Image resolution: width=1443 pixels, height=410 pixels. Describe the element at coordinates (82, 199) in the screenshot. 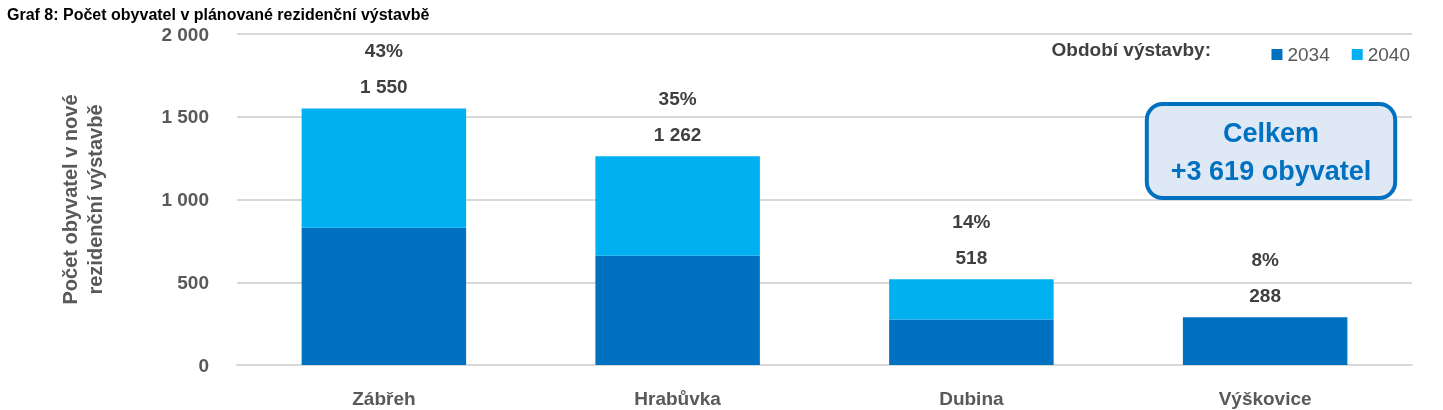

I see `y-axis-title: Počet obyvatel v nové rezidenční výstavbě` at that location.